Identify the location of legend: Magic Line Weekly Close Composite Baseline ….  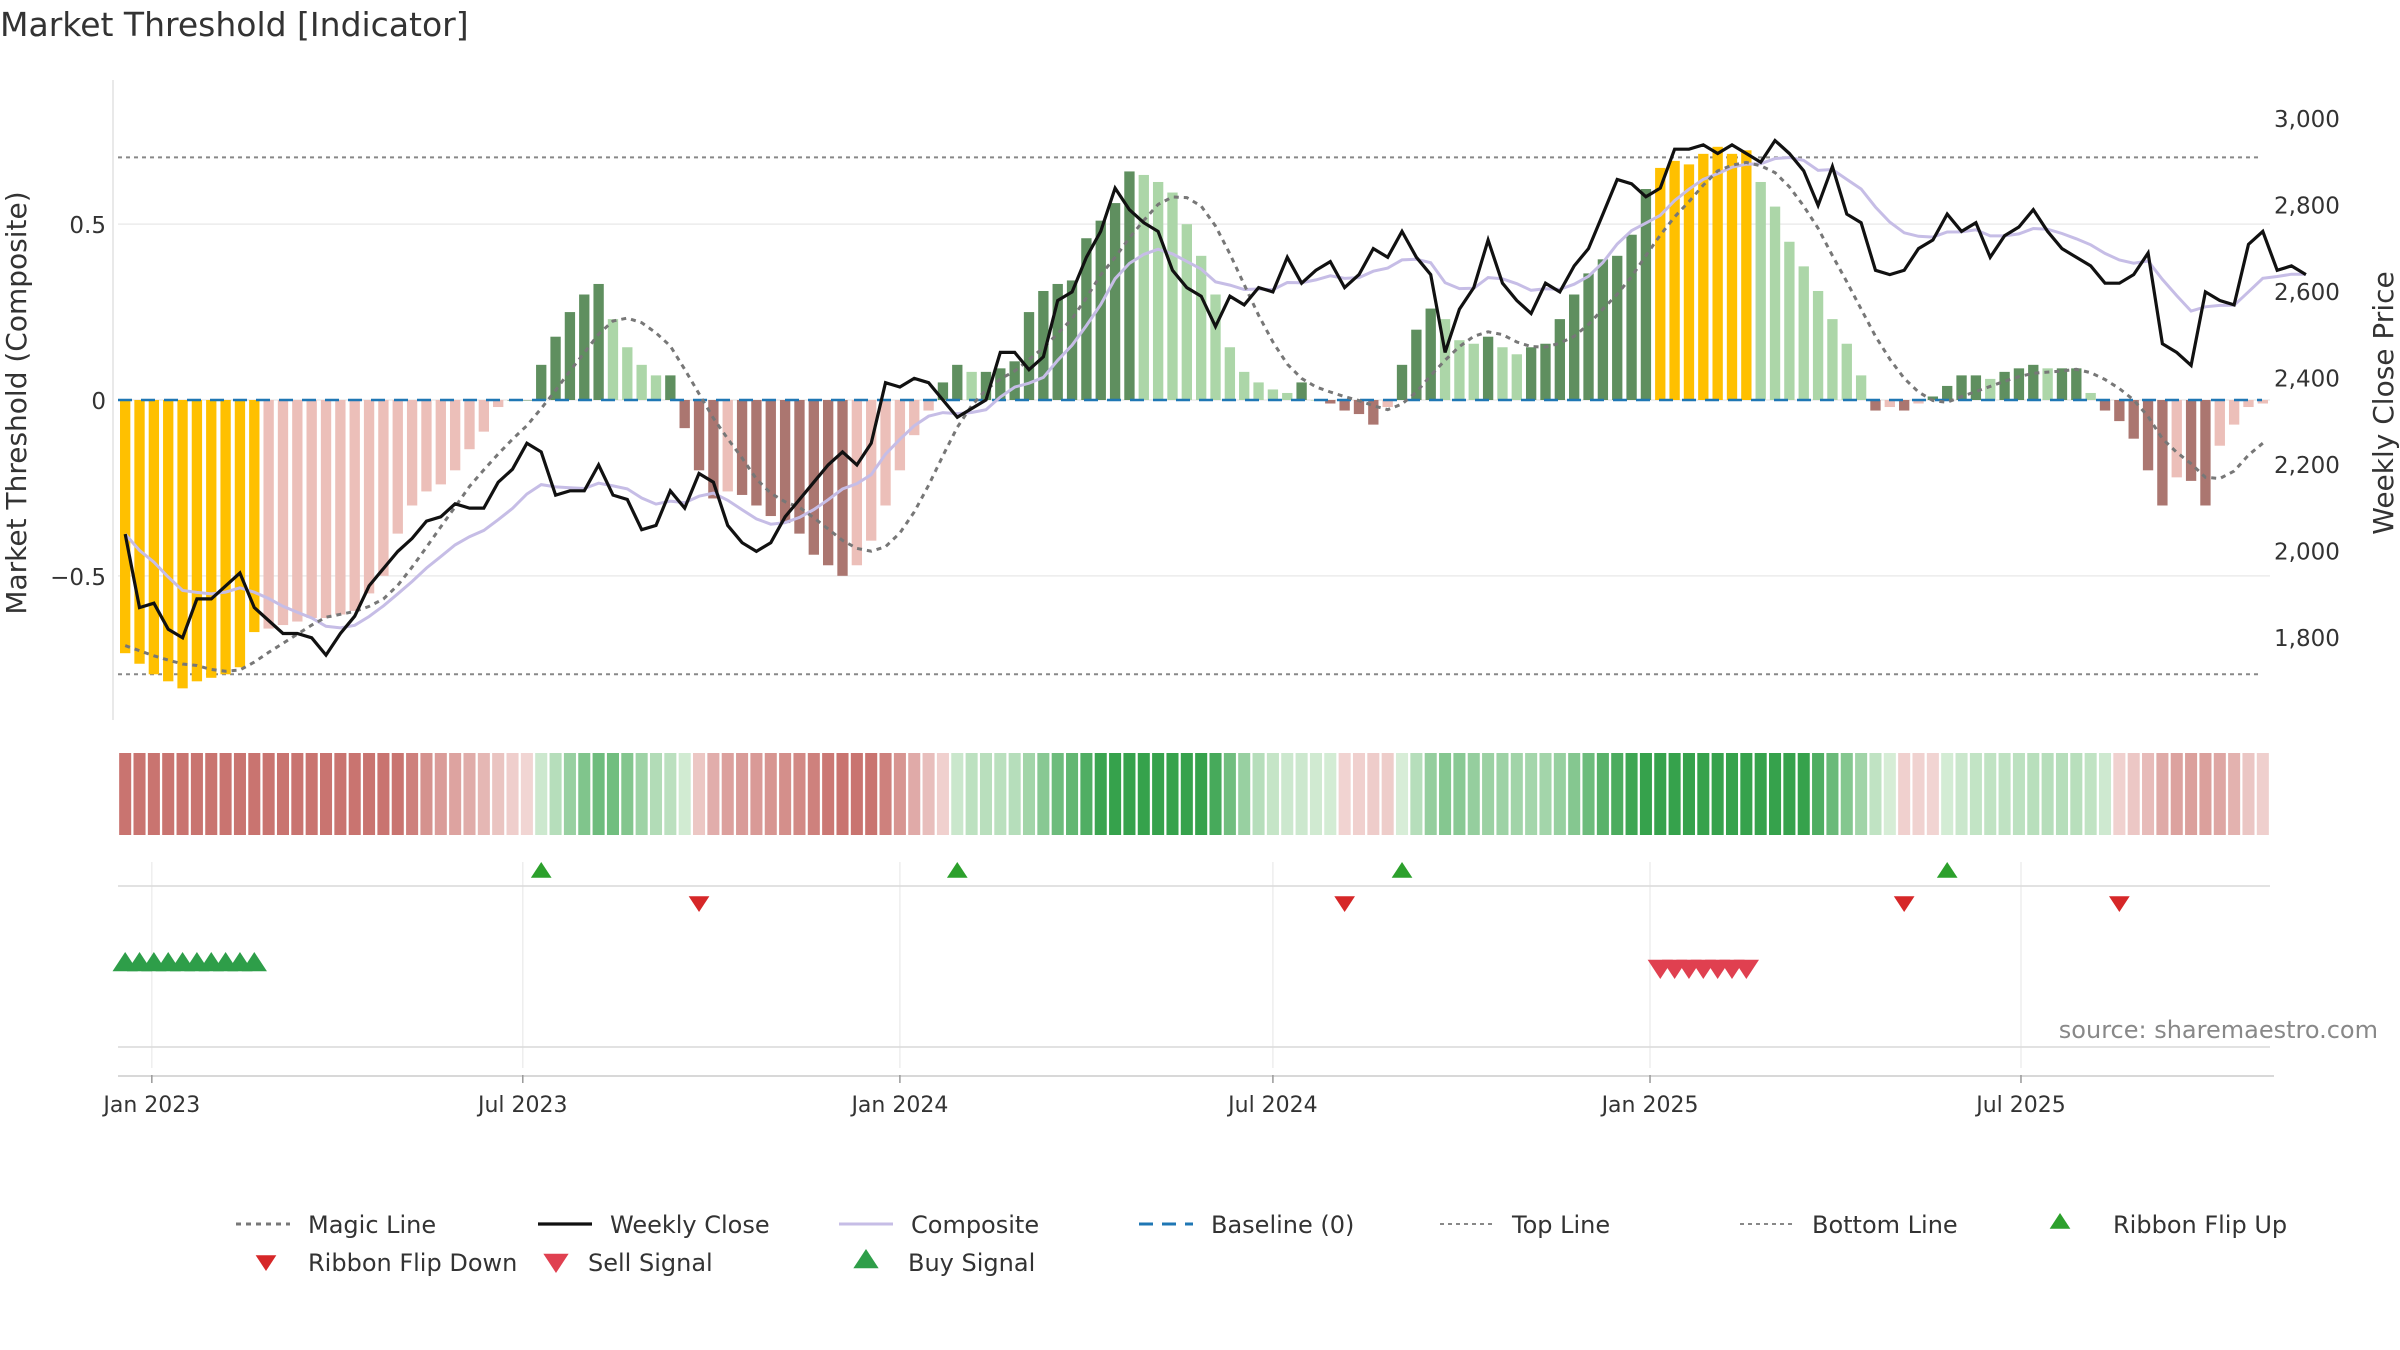
(1261, 1244).